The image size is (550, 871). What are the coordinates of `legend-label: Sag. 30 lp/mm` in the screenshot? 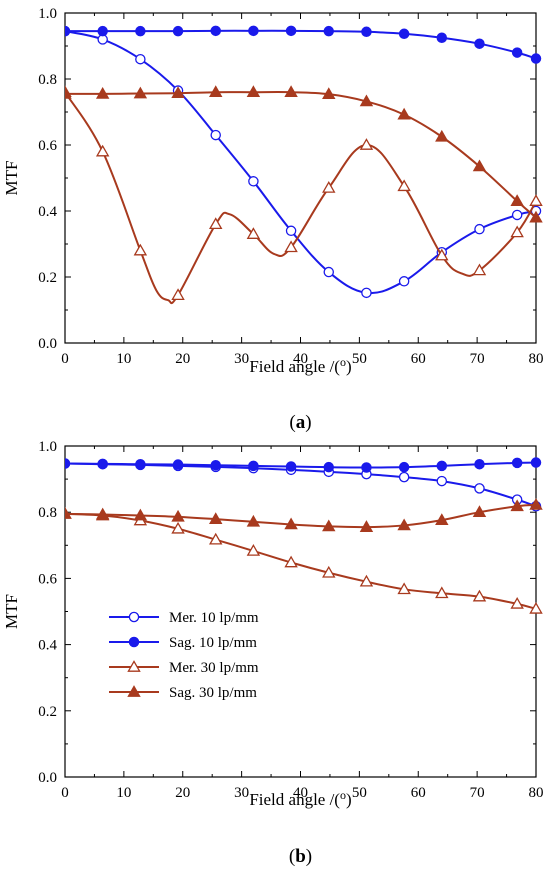 It's located at (213, 693).